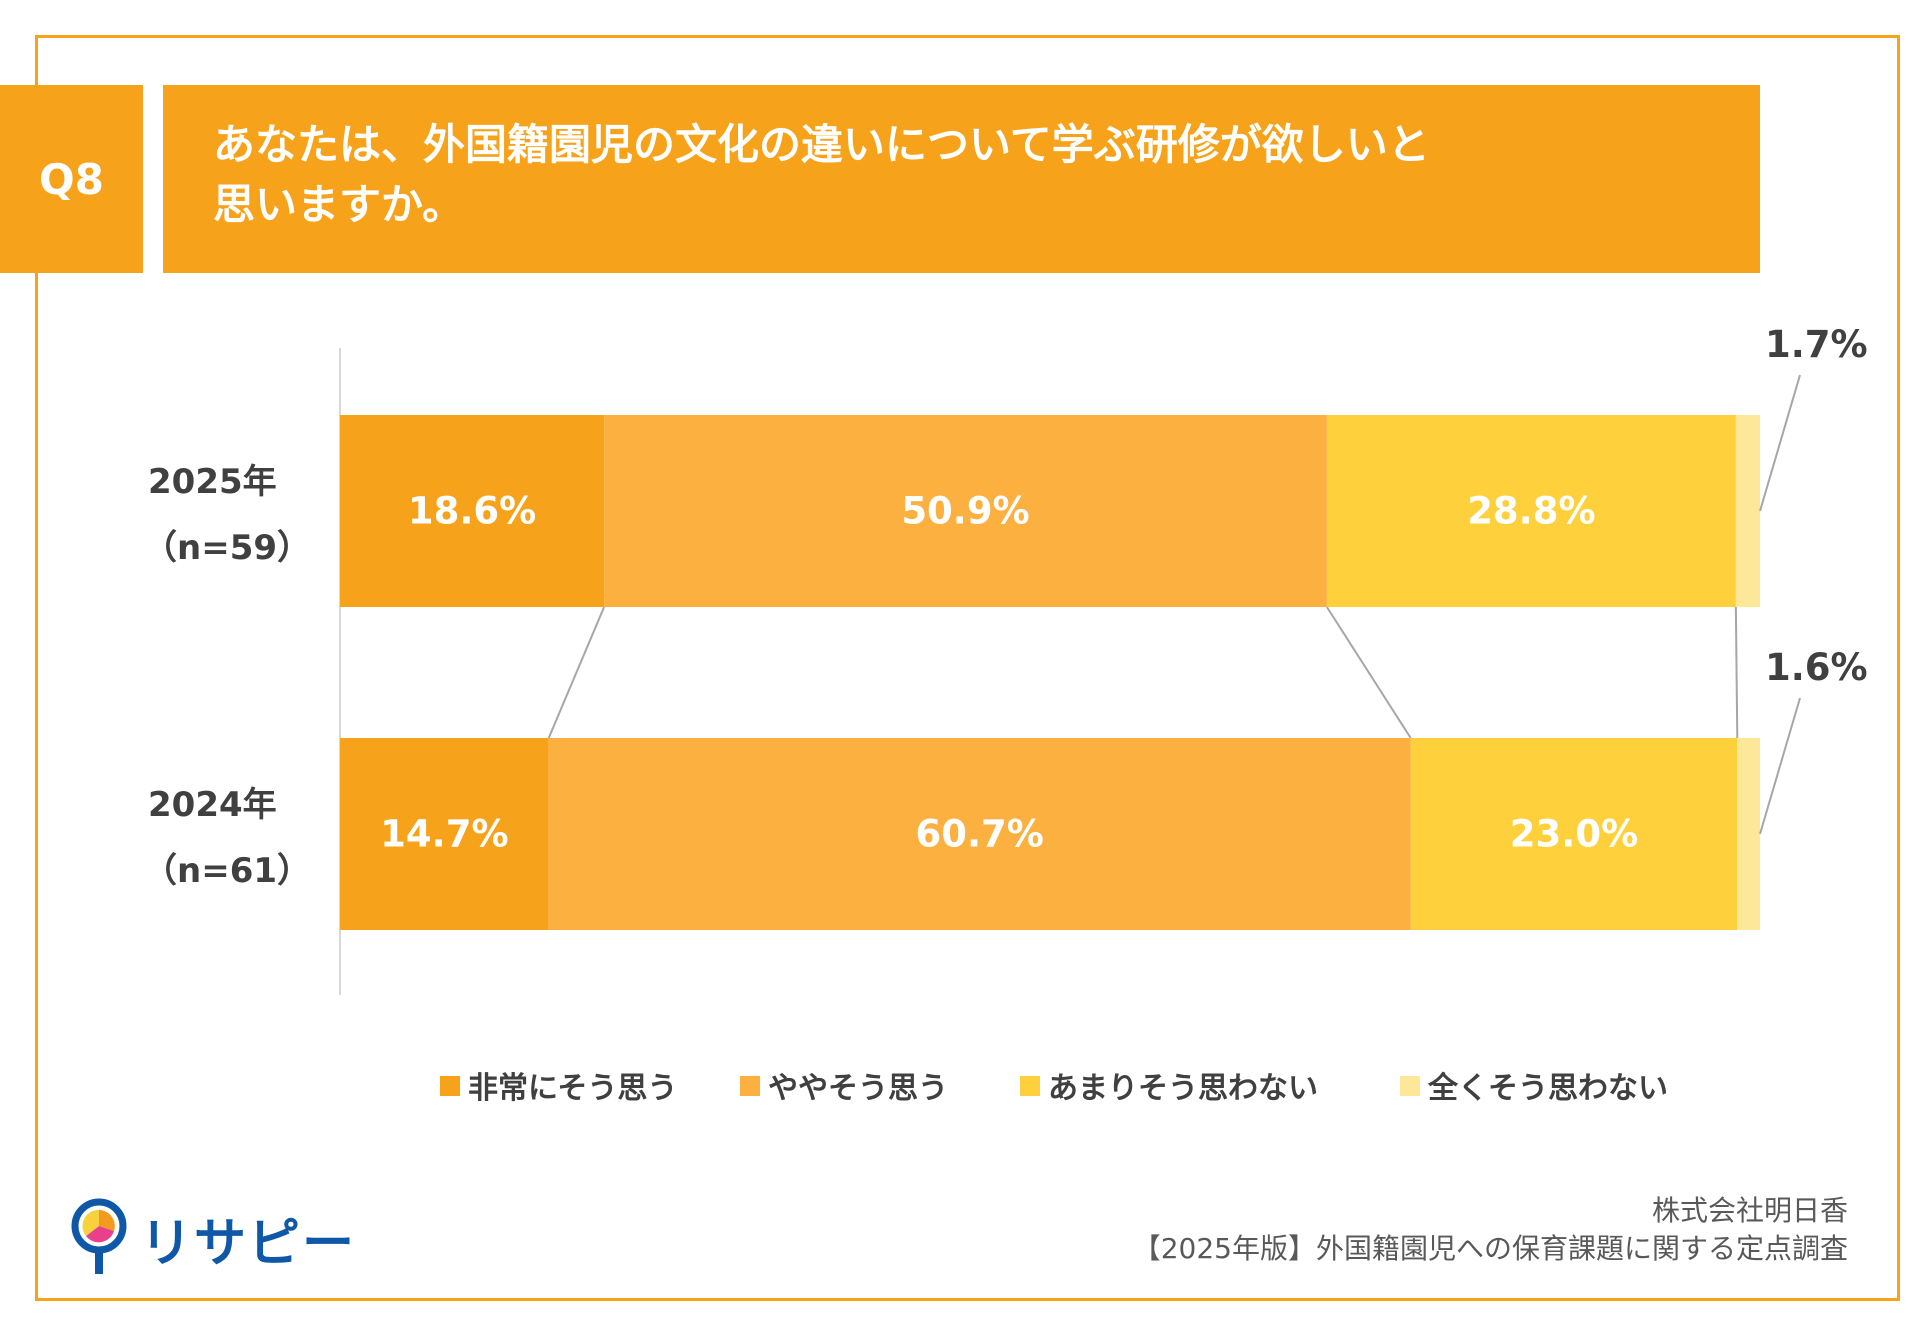 Image resolution: width=1920 pixels, height=1329 pixels. Describe the element at coordinates (858, 1088) in the screenshot. I see `legend-label: ややそう思う` at that location.